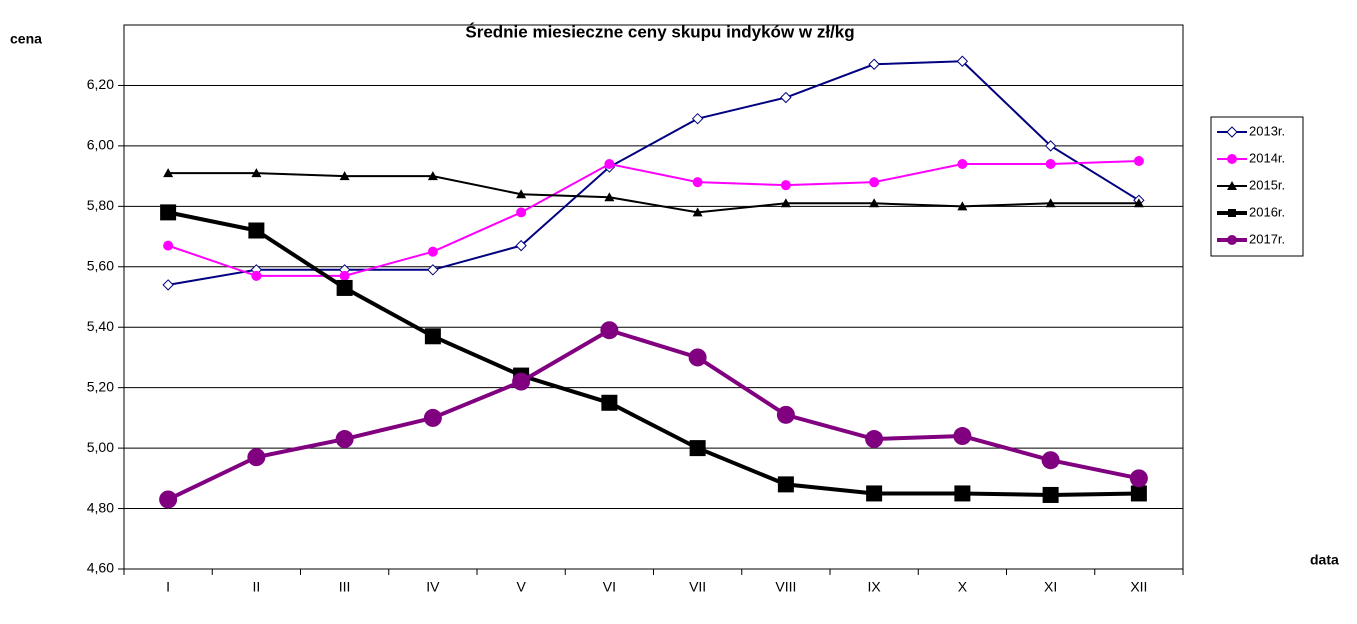 This screenshot has width=1357, height=624. Describe the element at coordinates (100, 326) in the screenshot. I see `y-tick-label: 5,40` at that location.